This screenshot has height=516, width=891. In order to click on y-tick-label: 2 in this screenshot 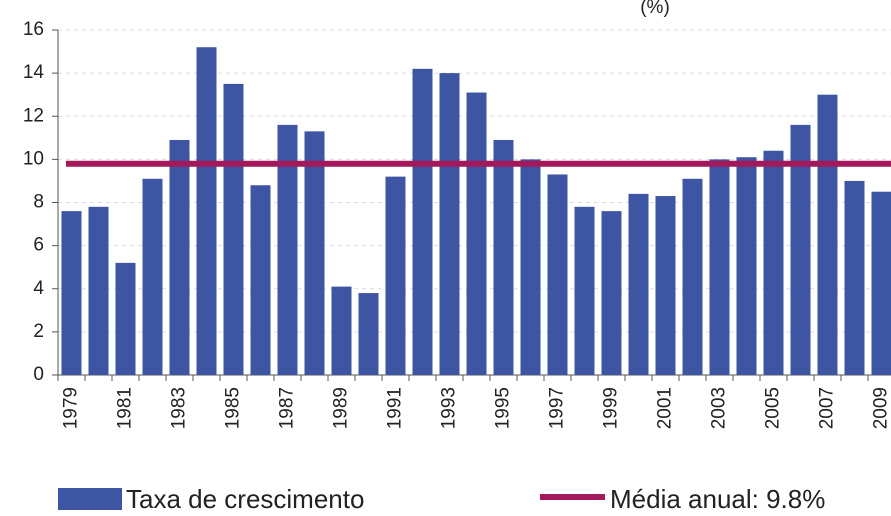, I will do `click(38, 331)`.